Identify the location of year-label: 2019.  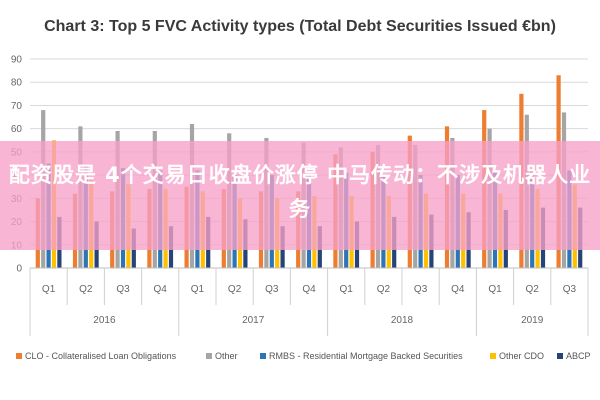
(532, 320).